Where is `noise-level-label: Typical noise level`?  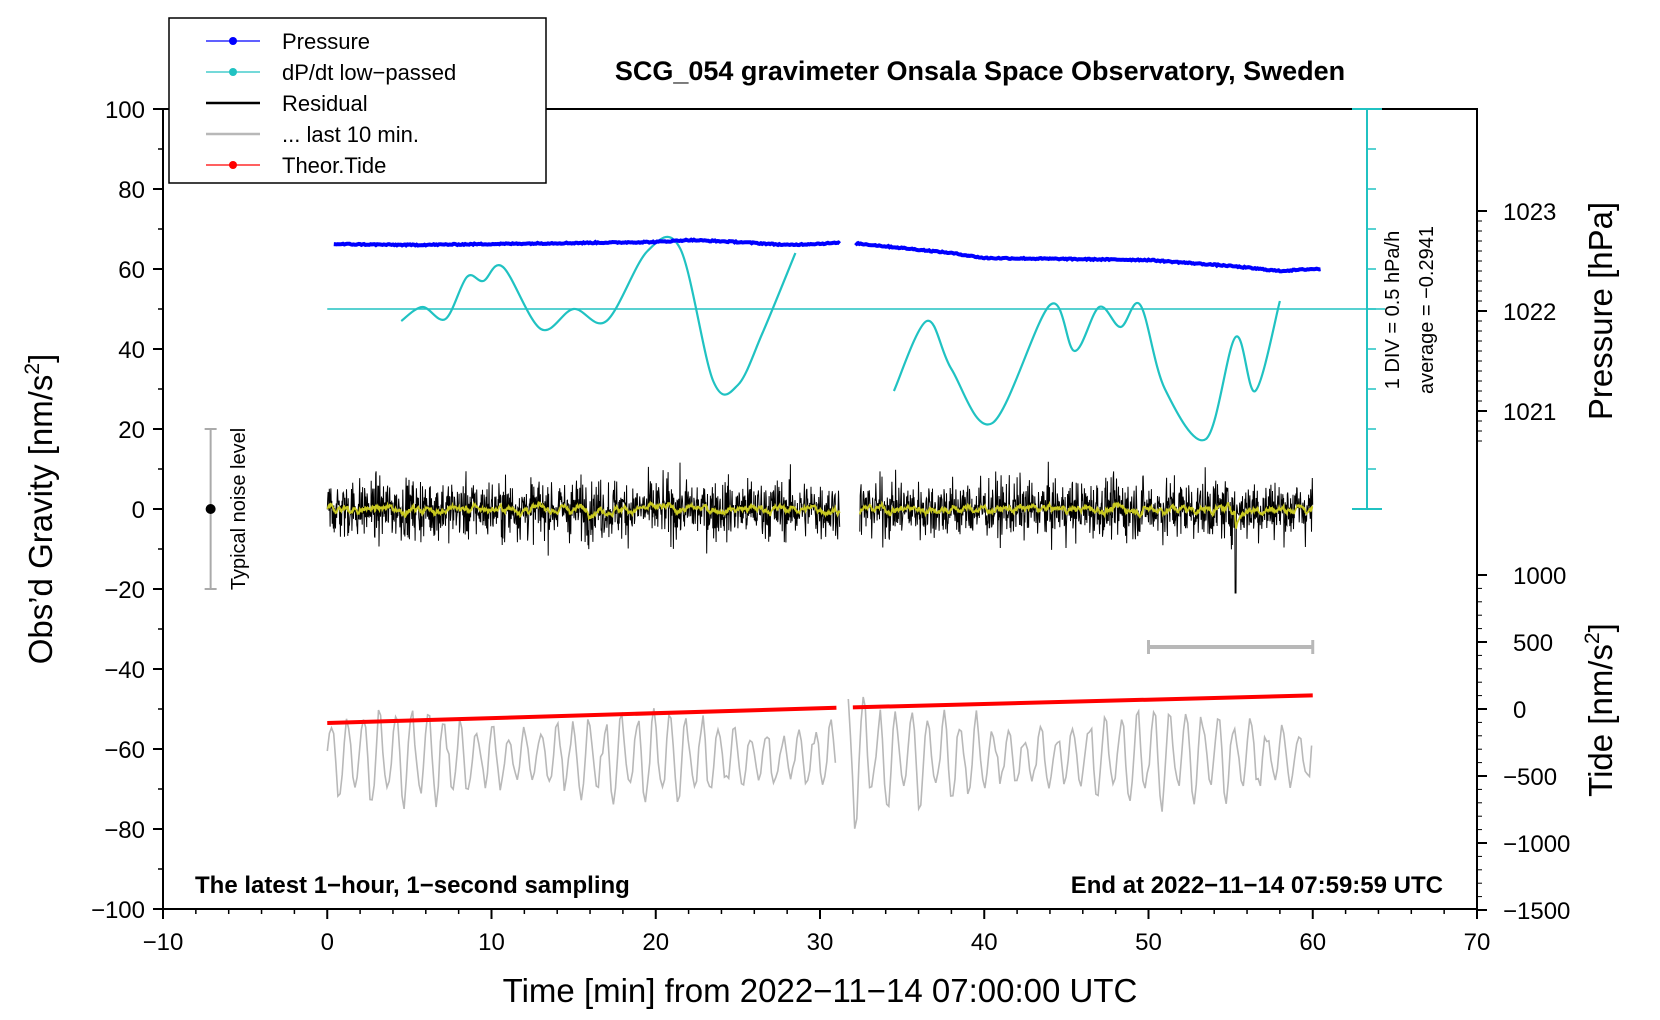
noise-level-label: Typical noise level is located at coordinates (239, 509).